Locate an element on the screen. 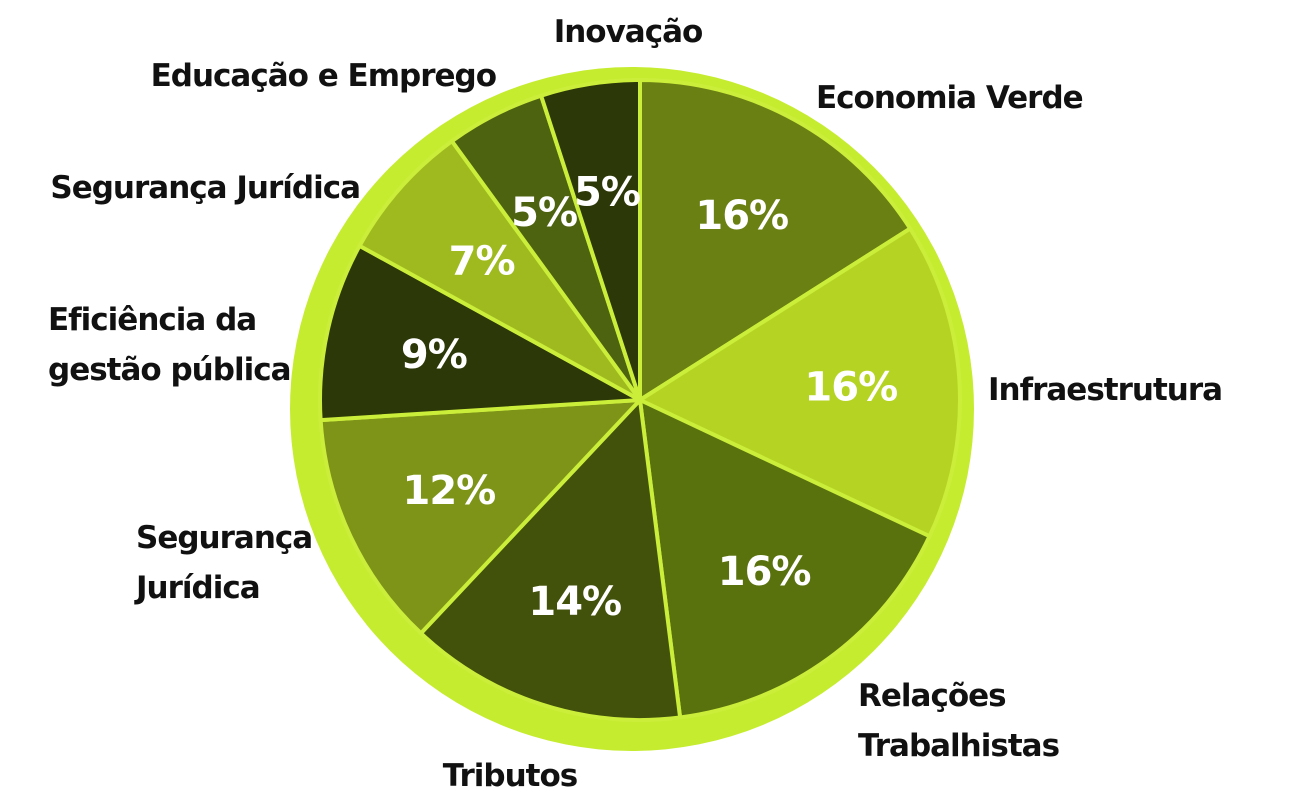 The width and height of the screenshot is (1292, 804). percent-label-4: 14% is located at coordinates (574, 602).